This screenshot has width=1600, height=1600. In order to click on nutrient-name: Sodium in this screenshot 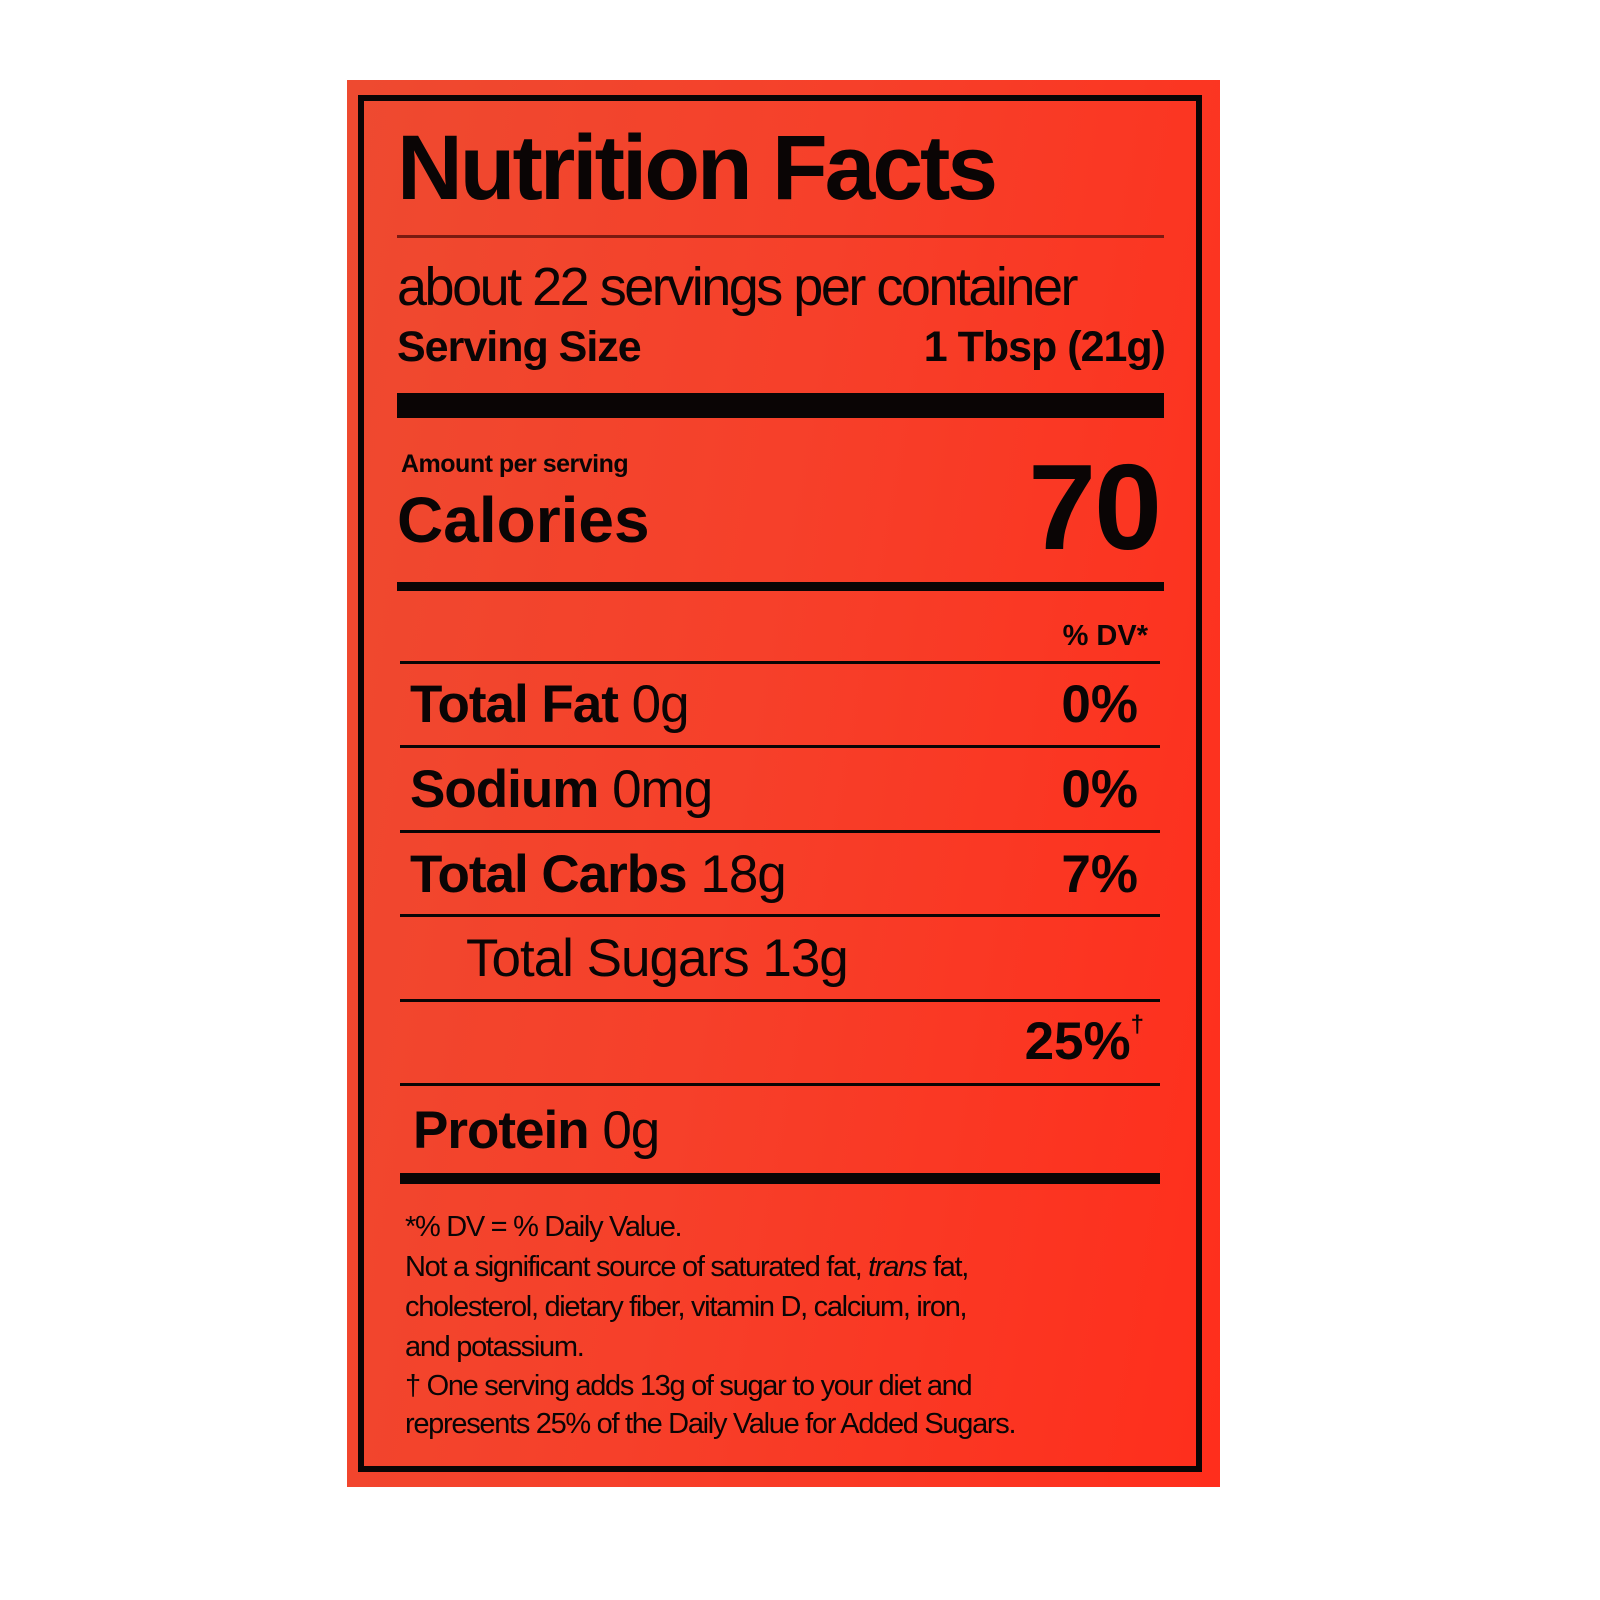, I will do `click(504, 789)`.